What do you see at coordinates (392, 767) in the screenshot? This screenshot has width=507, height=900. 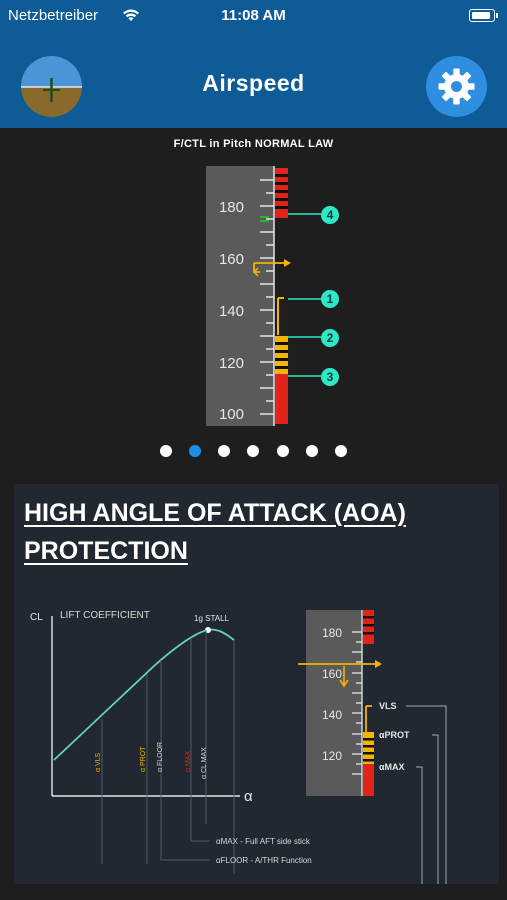 I see `mini-tape-alpha-max: αMAX` at bounding box center [392, 767].